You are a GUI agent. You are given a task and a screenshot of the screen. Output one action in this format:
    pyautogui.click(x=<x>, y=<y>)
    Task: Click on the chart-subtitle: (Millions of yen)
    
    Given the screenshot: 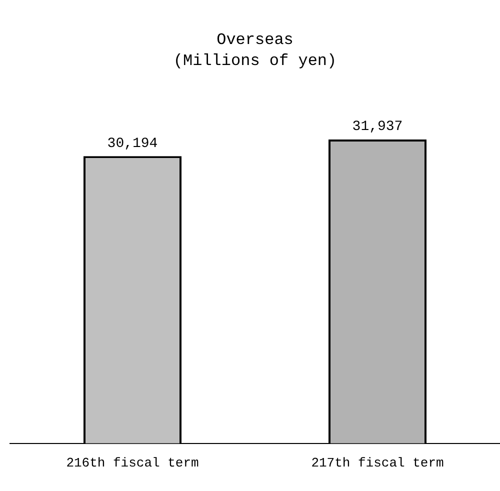 What is the action you would take?
    pyautogui.click(x=255, y=61)
    